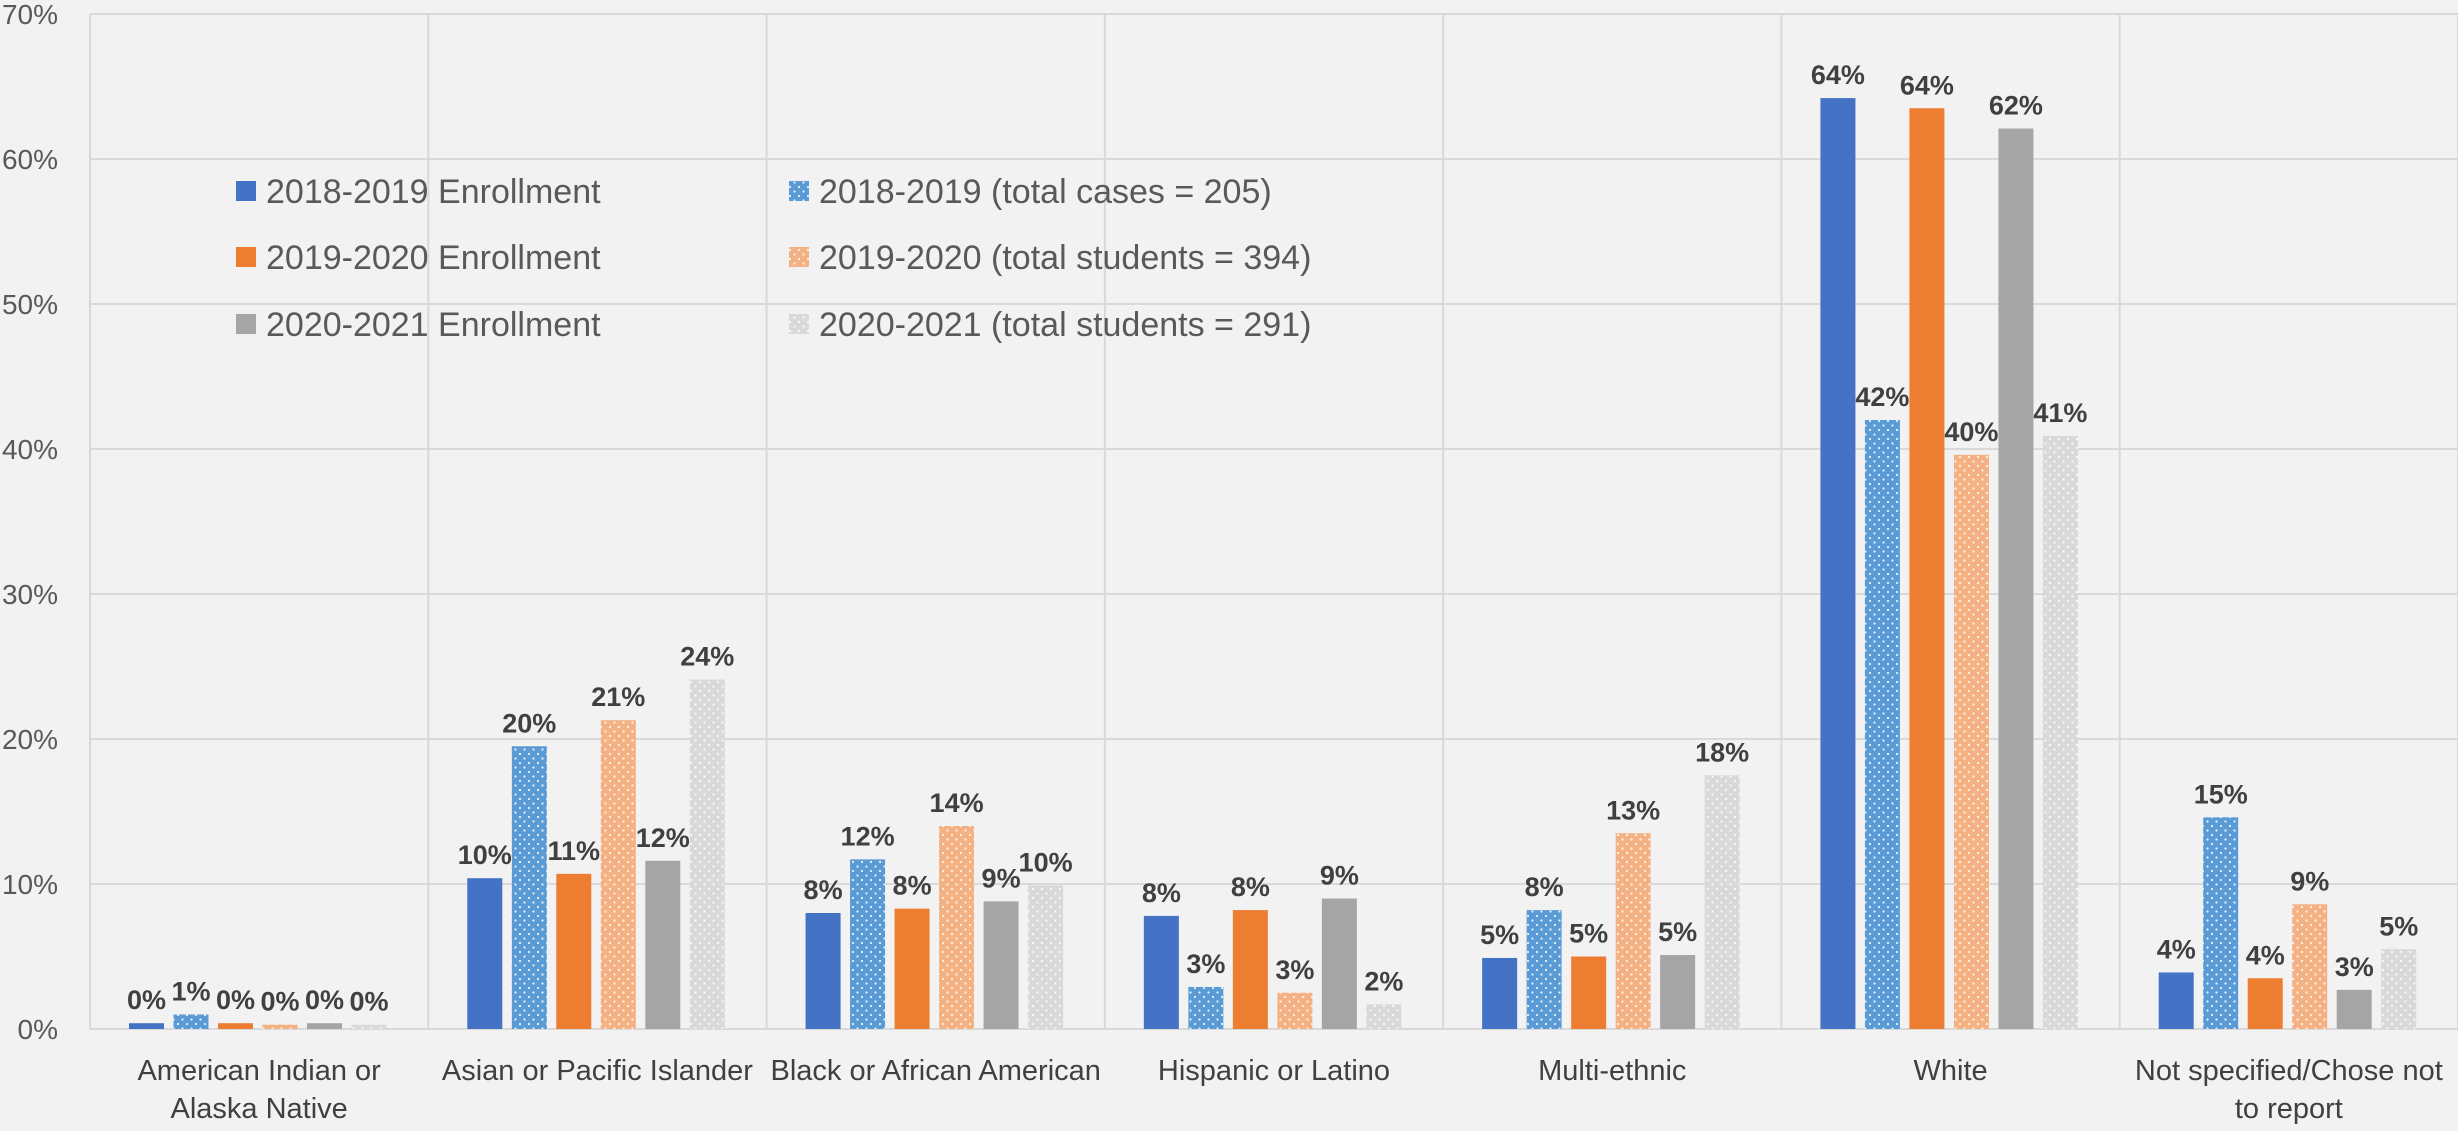 This screenshot has height=1131, width=2458. What do you see at coordinates (2289, 1090) in the screenshot?
I see `x-tick-label: Not specified/Chose not to report` at bounding box center [2289, 1090].